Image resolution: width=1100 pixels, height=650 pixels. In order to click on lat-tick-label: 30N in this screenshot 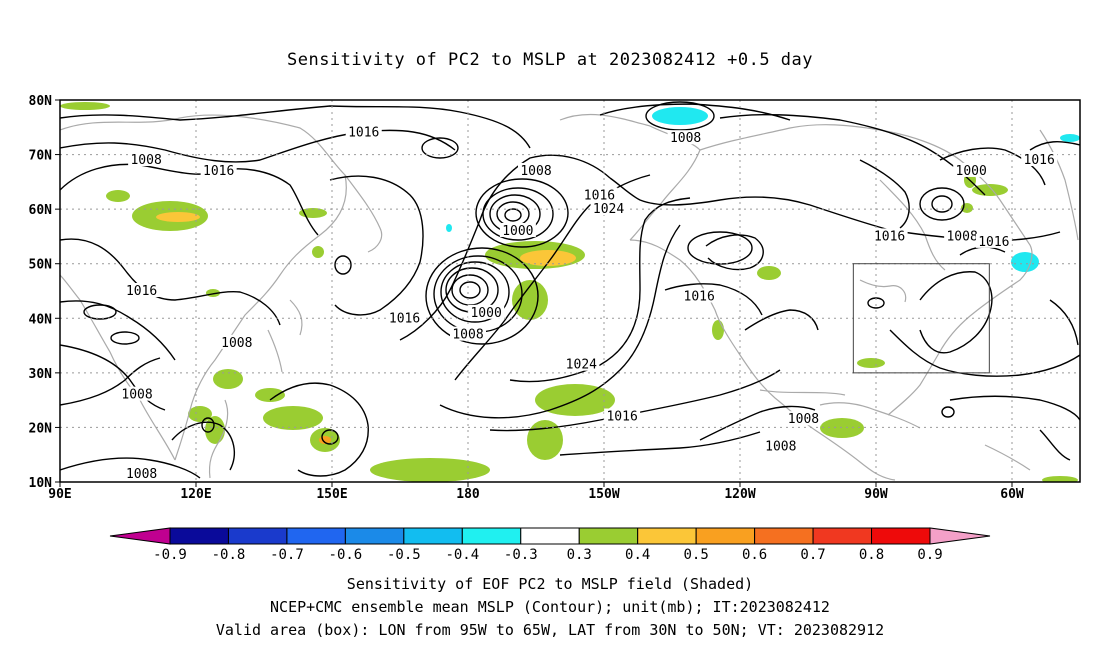, I will do `click(41, 374)`.